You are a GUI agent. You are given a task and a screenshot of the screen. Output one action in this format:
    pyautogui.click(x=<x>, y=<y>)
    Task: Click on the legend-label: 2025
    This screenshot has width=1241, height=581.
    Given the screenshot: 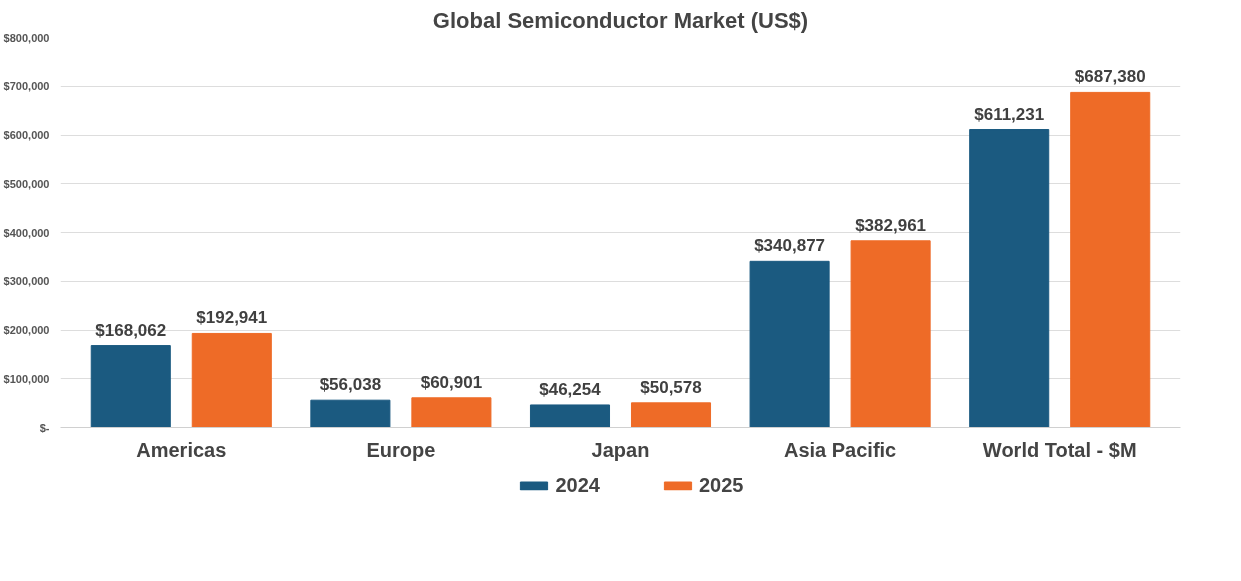 What is the action you would take?
    pyautogui.click(x=721, y=485)
    